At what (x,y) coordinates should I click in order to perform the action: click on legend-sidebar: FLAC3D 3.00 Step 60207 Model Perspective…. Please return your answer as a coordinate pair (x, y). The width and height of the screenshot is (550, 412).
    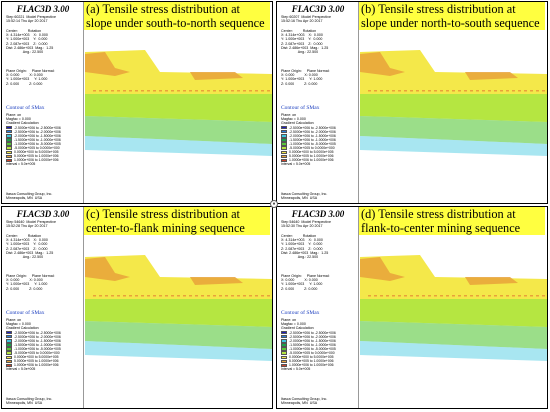
    Looking at the image, I should click on (318, 102).